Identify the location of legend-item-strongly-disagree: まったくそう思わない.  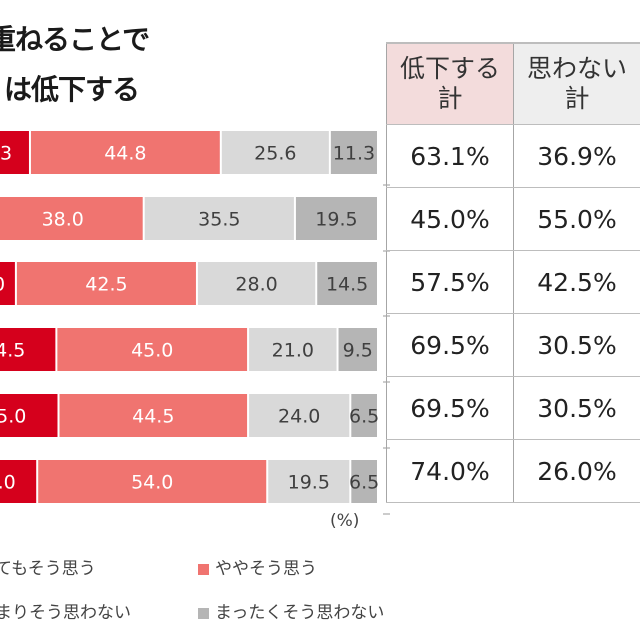
(291, 610).